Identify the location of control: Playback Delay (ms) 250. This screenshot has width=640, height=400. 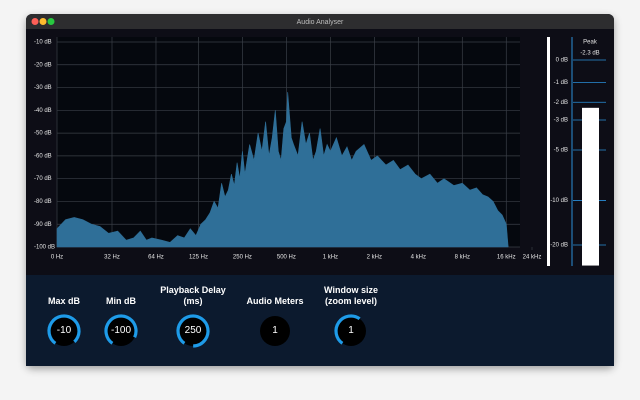
(193, 316).